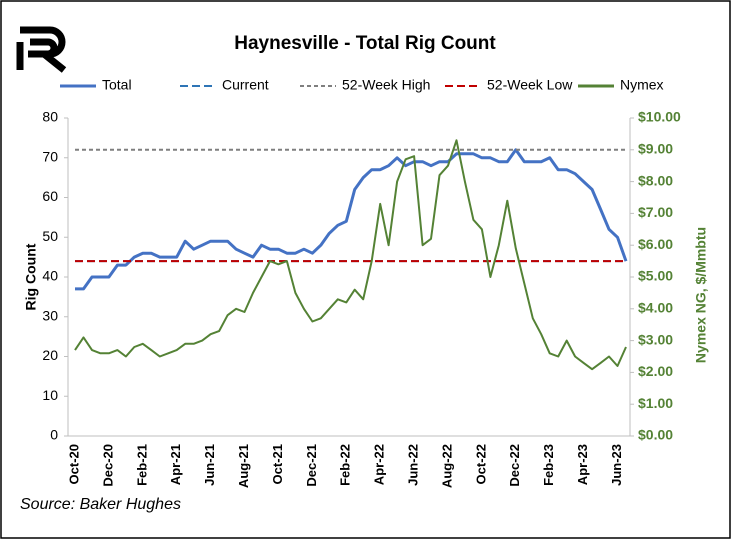 The height and width of the screenshot is (539, 731). I want to click on legend-label: 52-Week High, so click(386, 85).